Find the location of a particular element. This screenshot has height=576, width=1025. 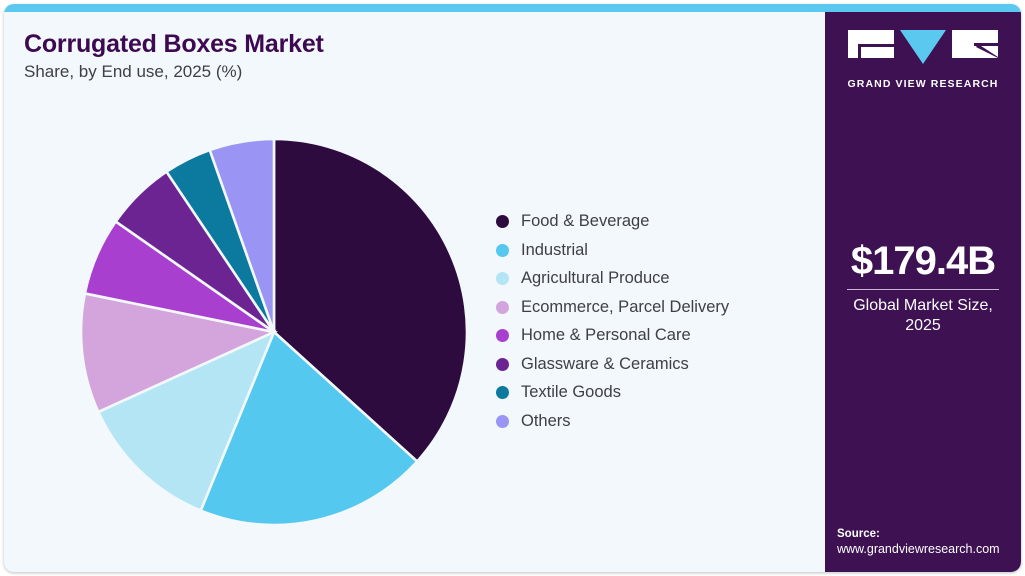

logo-g-icon is located at coordinates (871, 46).